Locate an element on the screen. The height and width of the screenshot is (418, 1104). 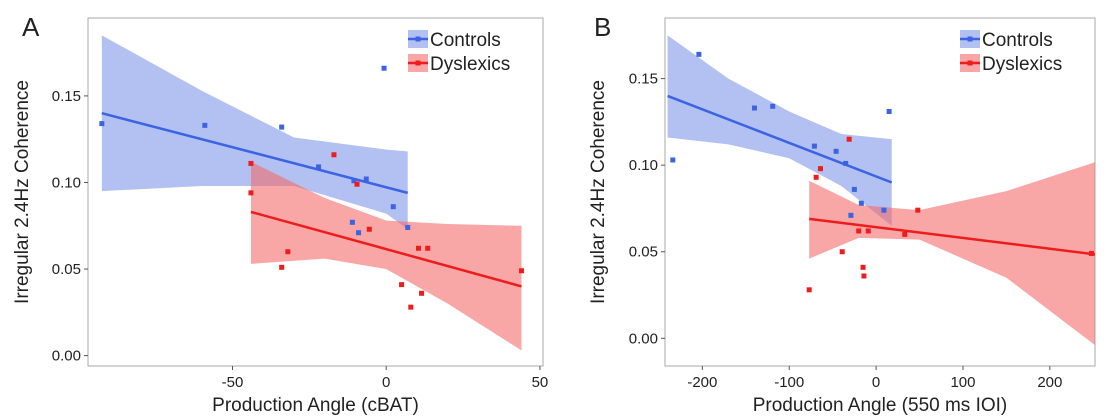
panel-label: B is located at coordinates (602, 27).